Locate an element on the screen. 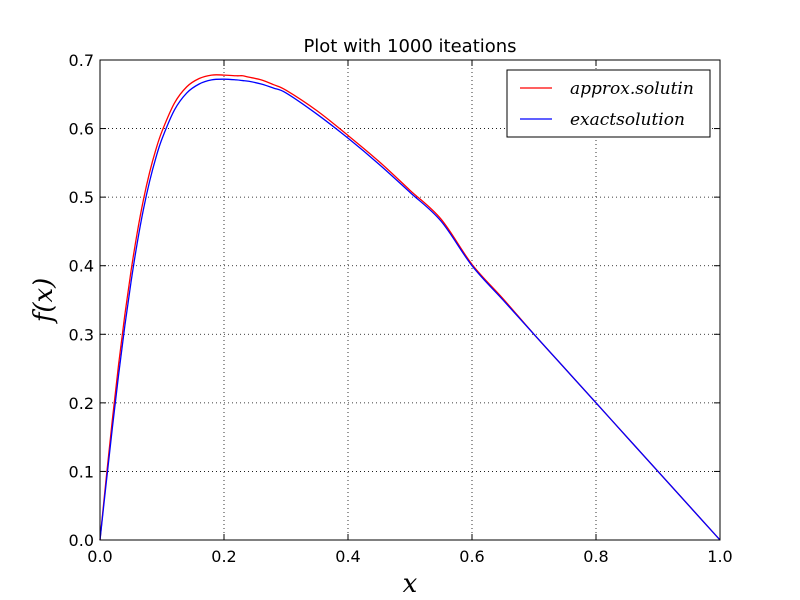 This screenshot has height=600, width=800. y-axis-label: f(x) is located at coordinates (44, 301).